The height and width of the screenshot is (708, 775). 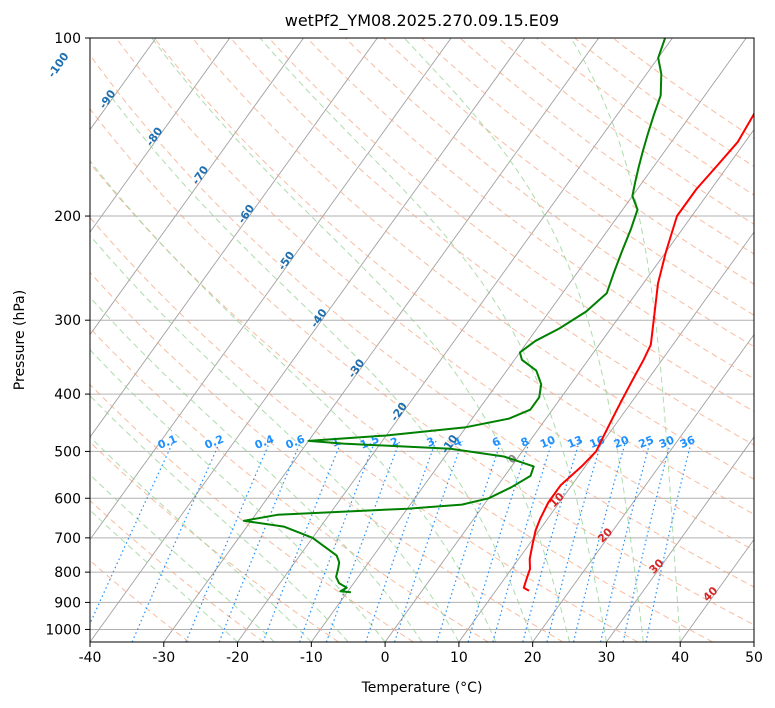 What do you see at coordinates (67, 573) in the screenshot?
I see `y-tick-label: 800` at bounding box center [67, 573].